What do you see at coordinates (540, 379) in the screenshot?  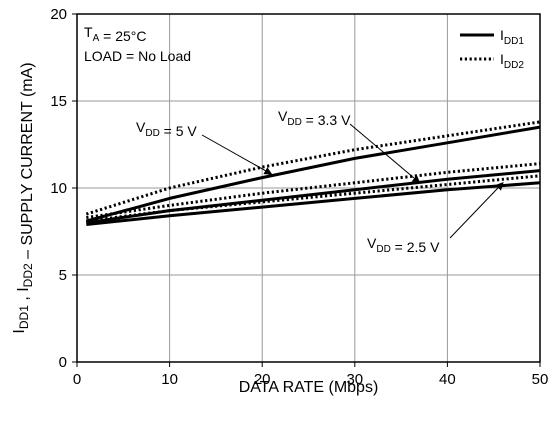 I see `x-tick-label: 50` at bounding box center [540, 379].